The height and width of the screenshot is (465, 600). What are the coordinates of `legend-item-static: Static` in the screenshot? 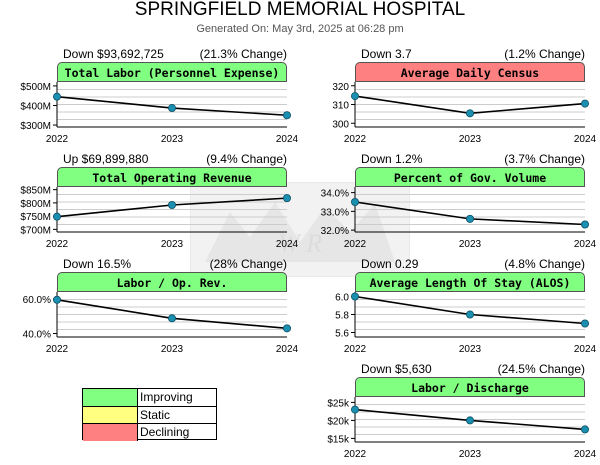 It's located at (149, 415).